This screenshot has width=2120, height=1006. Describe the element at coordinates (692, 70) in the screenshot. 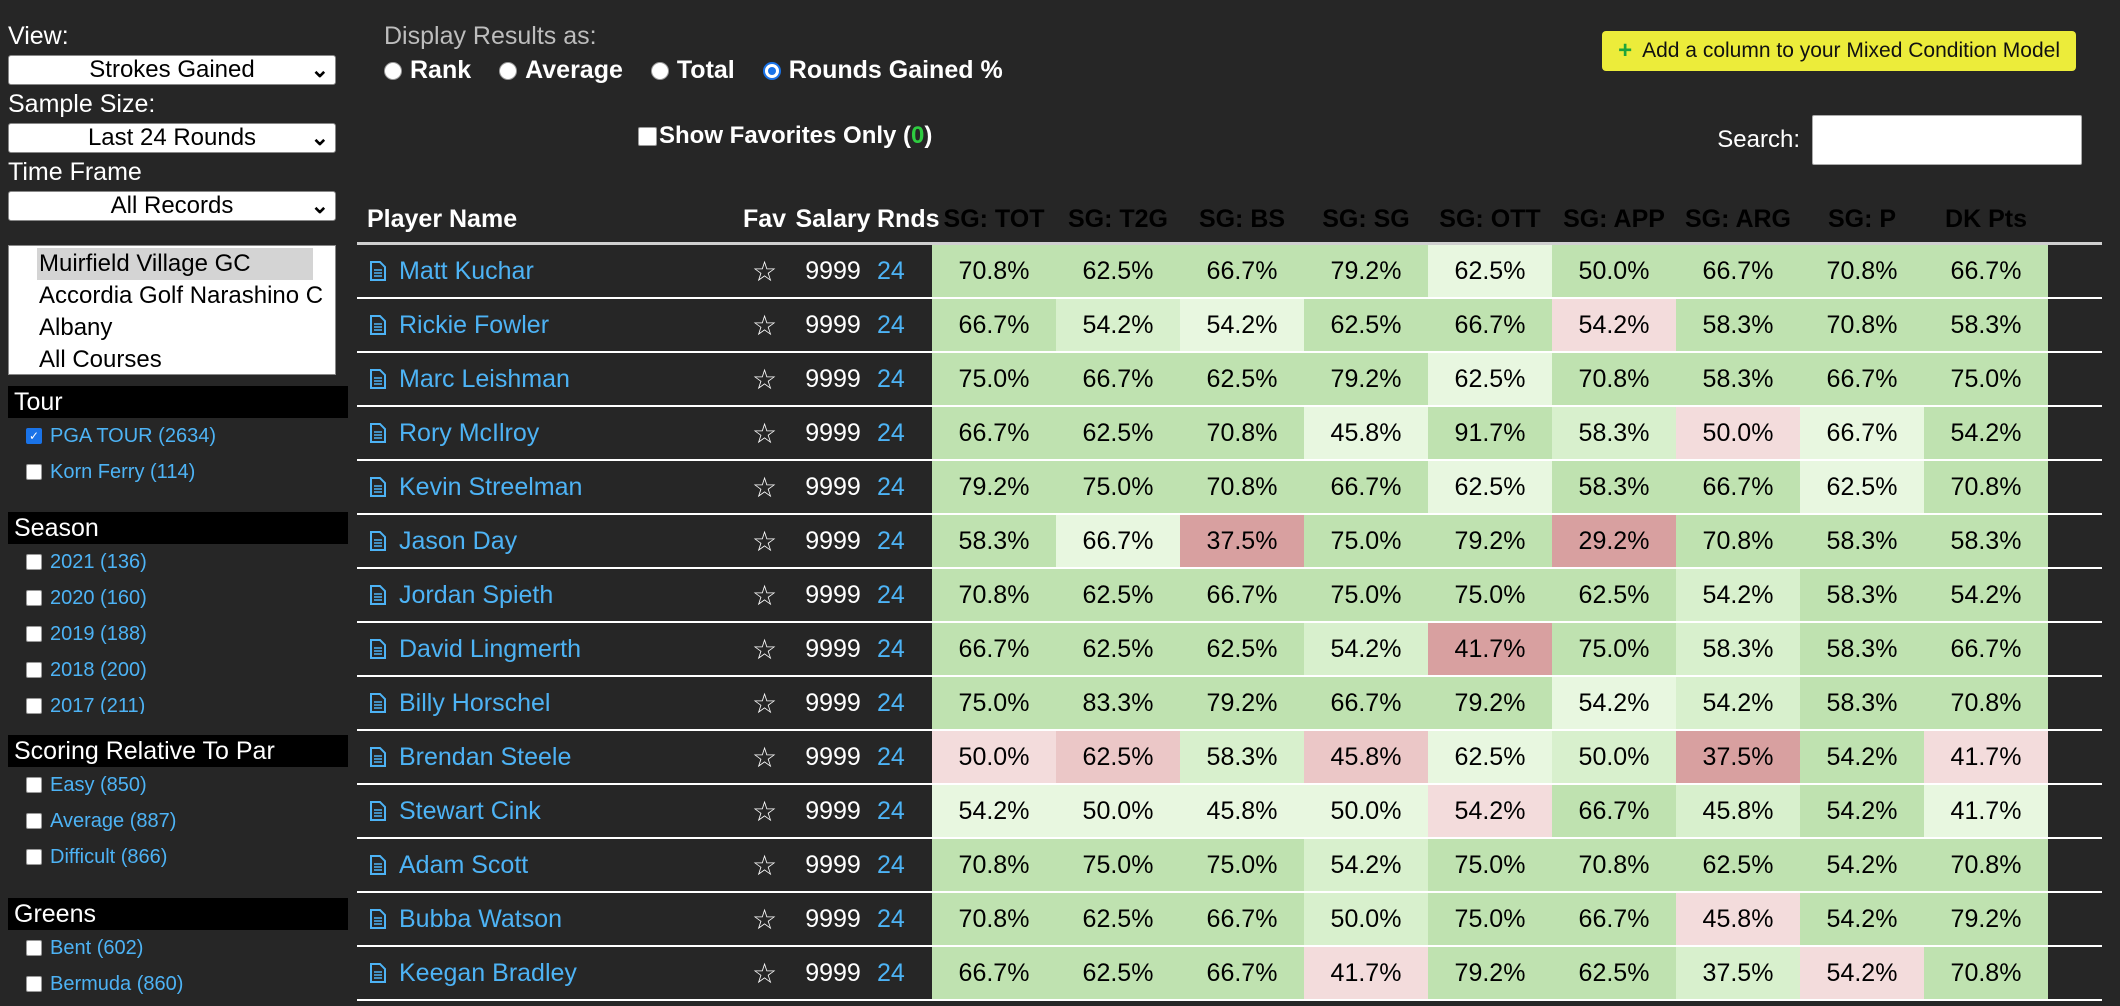

I see `display-mode-radio: Total` at that location.